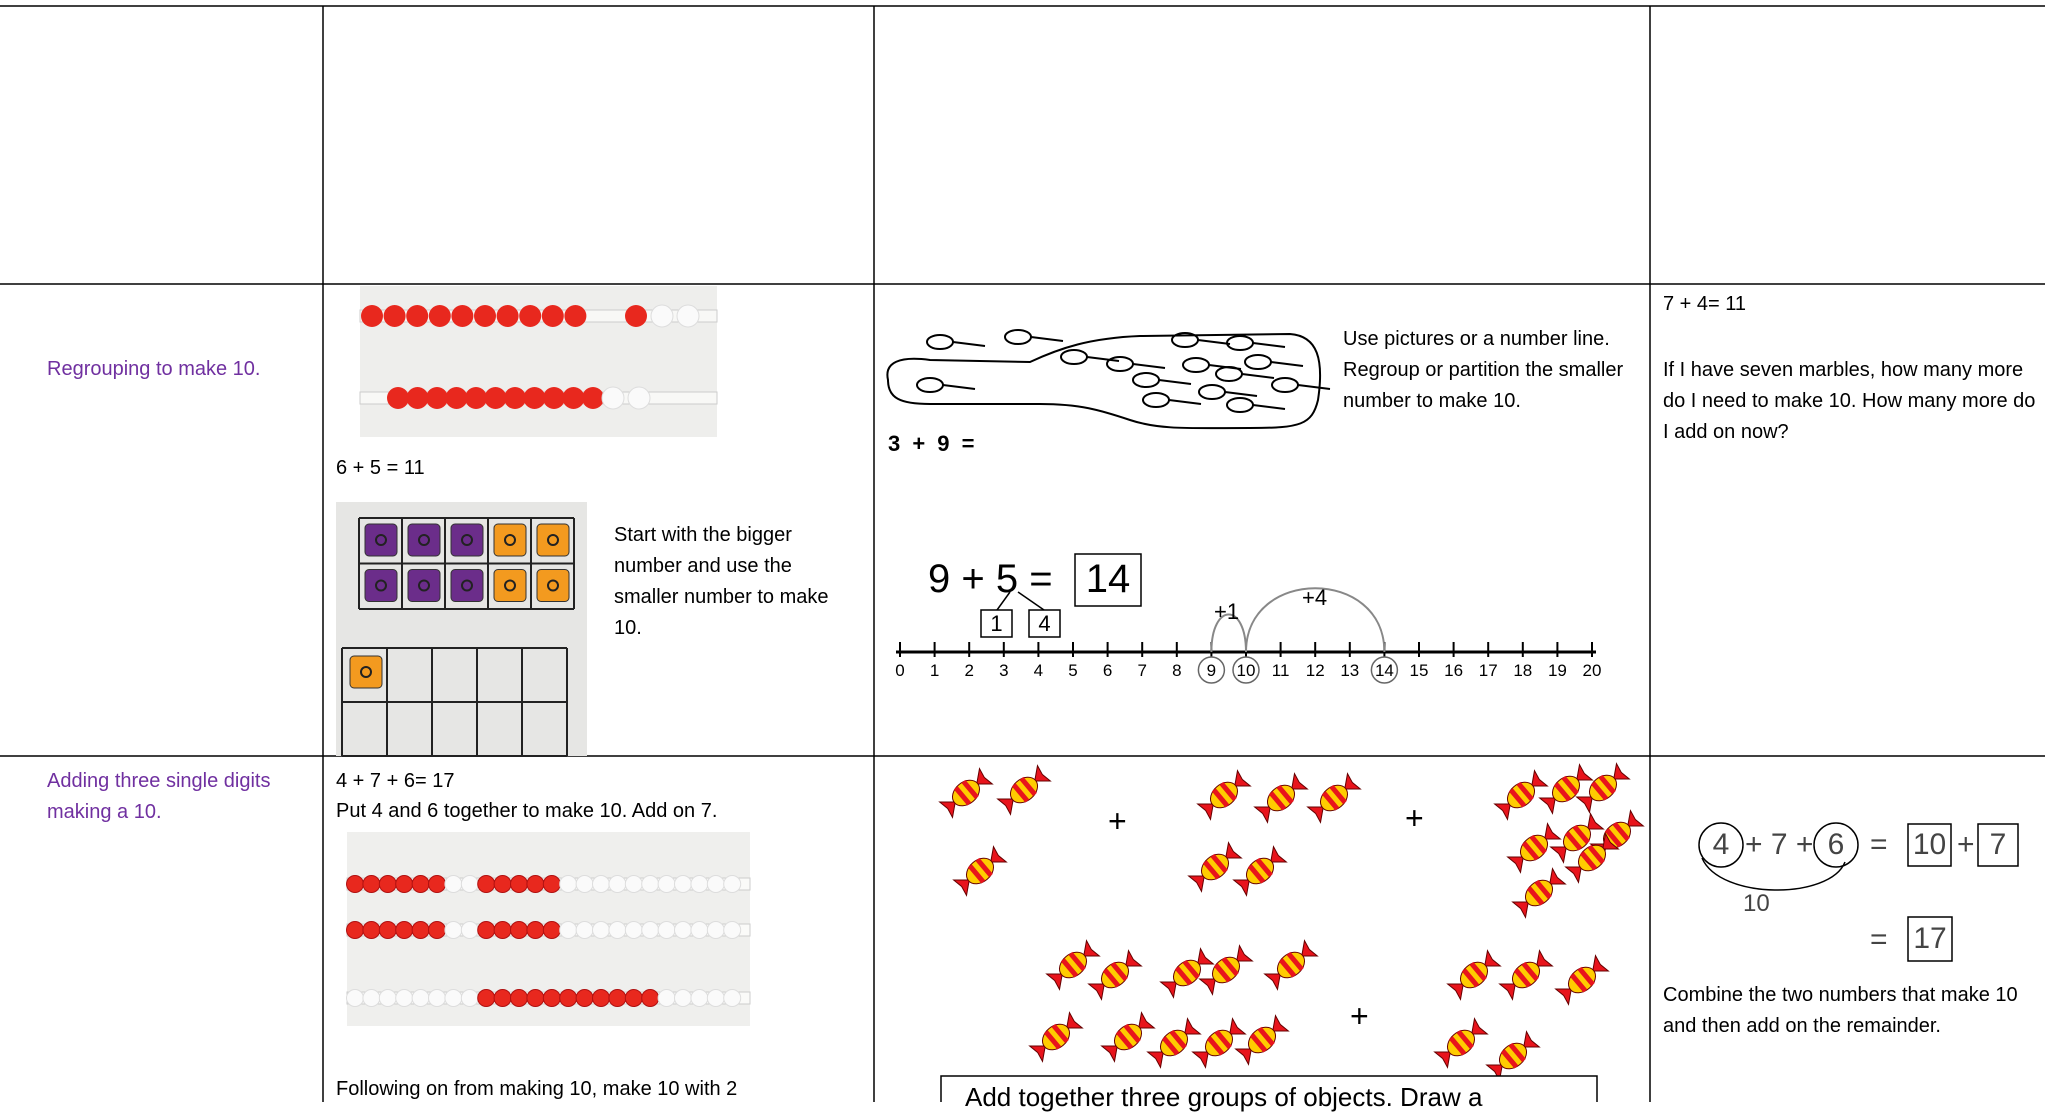 The image size is (2045, 1114). What do you see at coordinates (899, 670) in the screenshot?
I see `tick-label: 0` at bounding box center [899, 670].